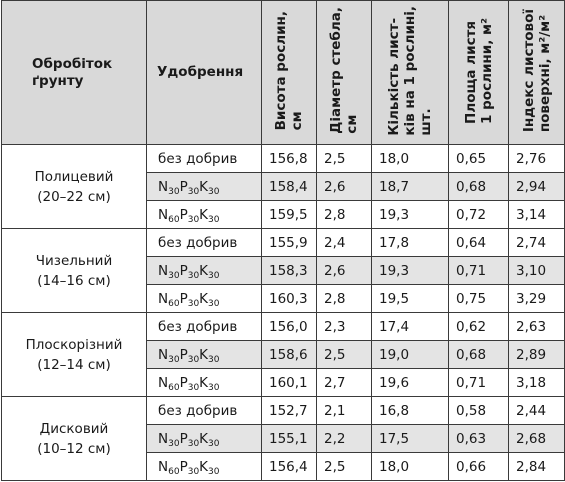  Describe the element at coordinates (74, 428) in the screenshot. I see `treatment-name: Дисковий` at that location.